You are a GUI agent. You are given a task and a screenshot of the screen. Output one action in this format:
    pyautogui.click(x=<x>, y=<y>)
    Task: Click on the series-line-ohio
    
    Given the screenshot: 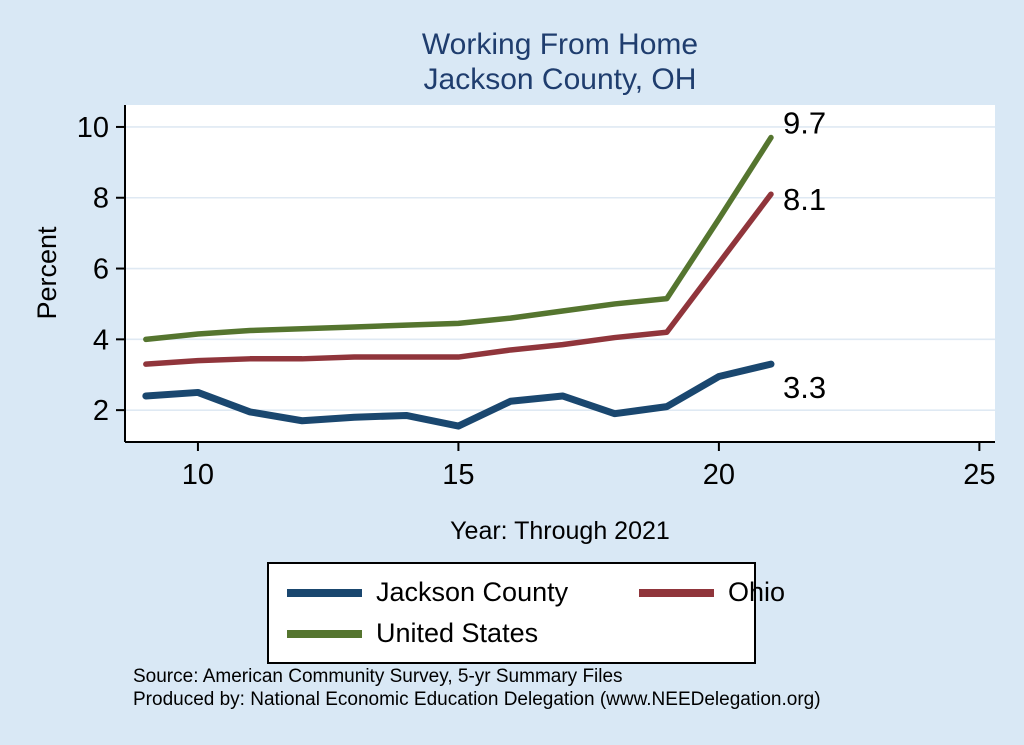 What is the action you would take?
    pyautogui.click(x=458, y=279)
    